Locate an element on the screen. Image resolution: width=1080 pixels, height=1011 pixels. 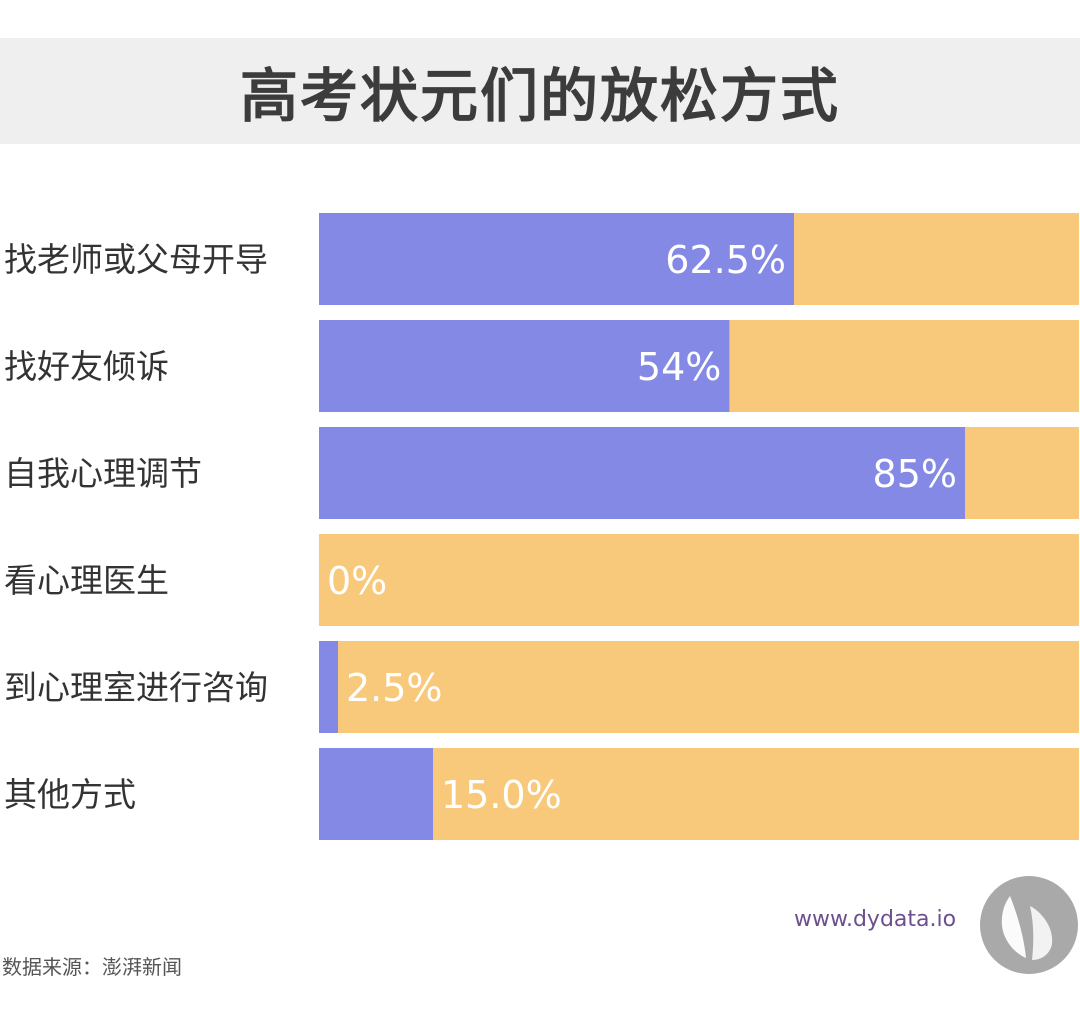
title-band: 高考状元们的放松方式 is located at coordinates (540, 91).